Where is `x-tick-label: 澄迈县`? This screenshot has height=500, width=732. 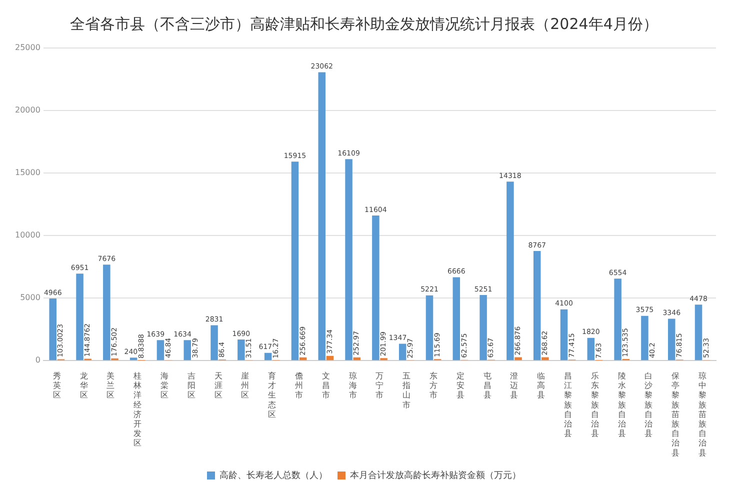
x-tick-label: 澄迈县 is located at coordinates (514, 385).